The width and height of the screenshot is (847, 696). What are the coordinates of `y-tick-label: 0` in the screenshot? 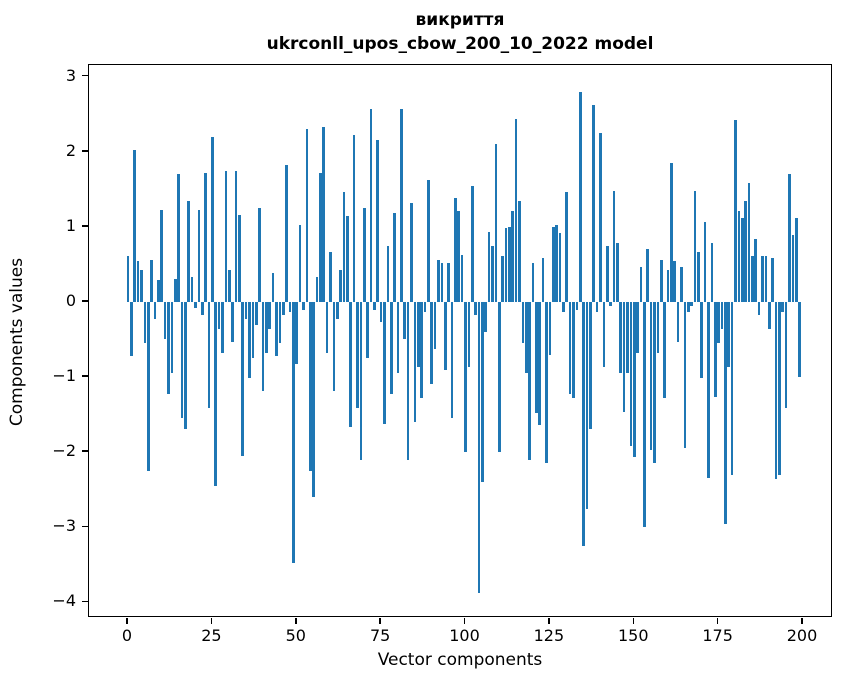 It's located at (70, 300).